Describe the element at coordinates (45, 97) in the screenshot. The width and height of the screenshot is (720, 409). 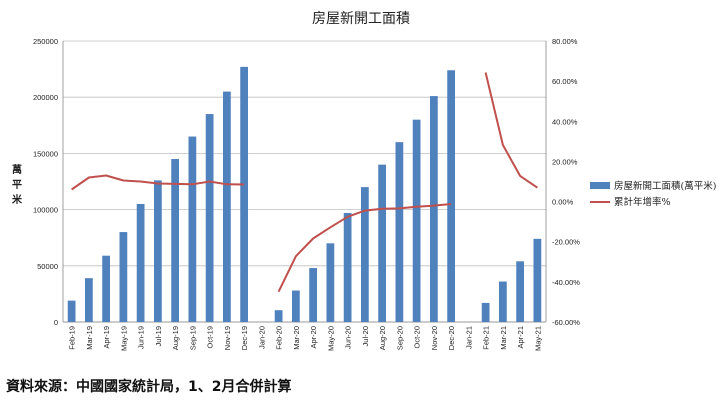
I see `y-tick-label: 200000` at that location.